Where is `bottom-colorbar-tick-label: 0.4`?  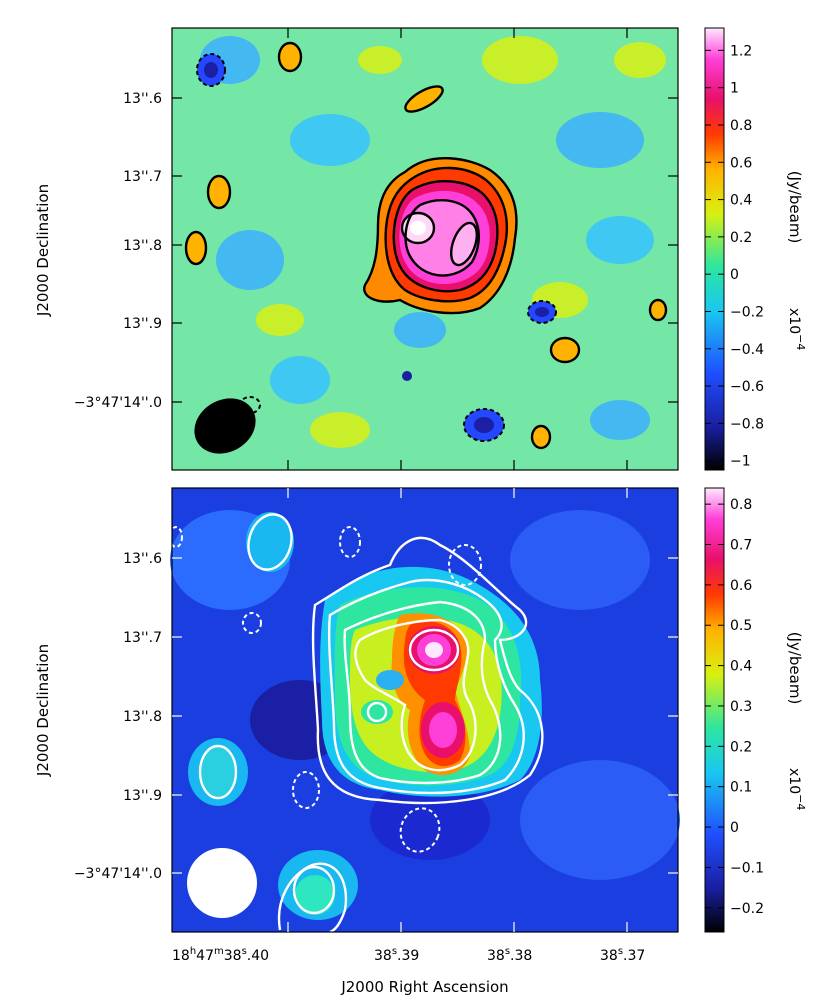 bottom-colorbar-tick-label: 0.4 is located at coordinates (741, 667).